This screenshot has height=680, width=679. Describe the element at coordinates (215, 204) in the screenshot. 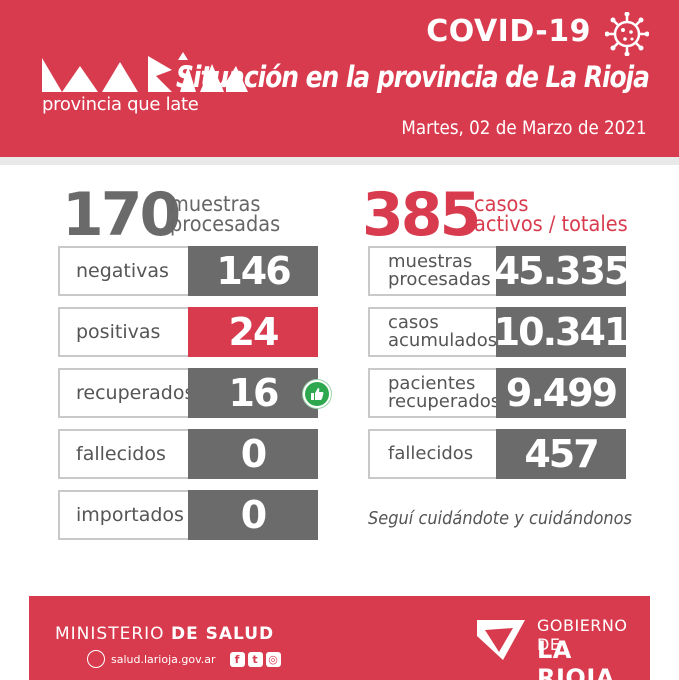

I see `samples-total-label-1: muestras` at that location.